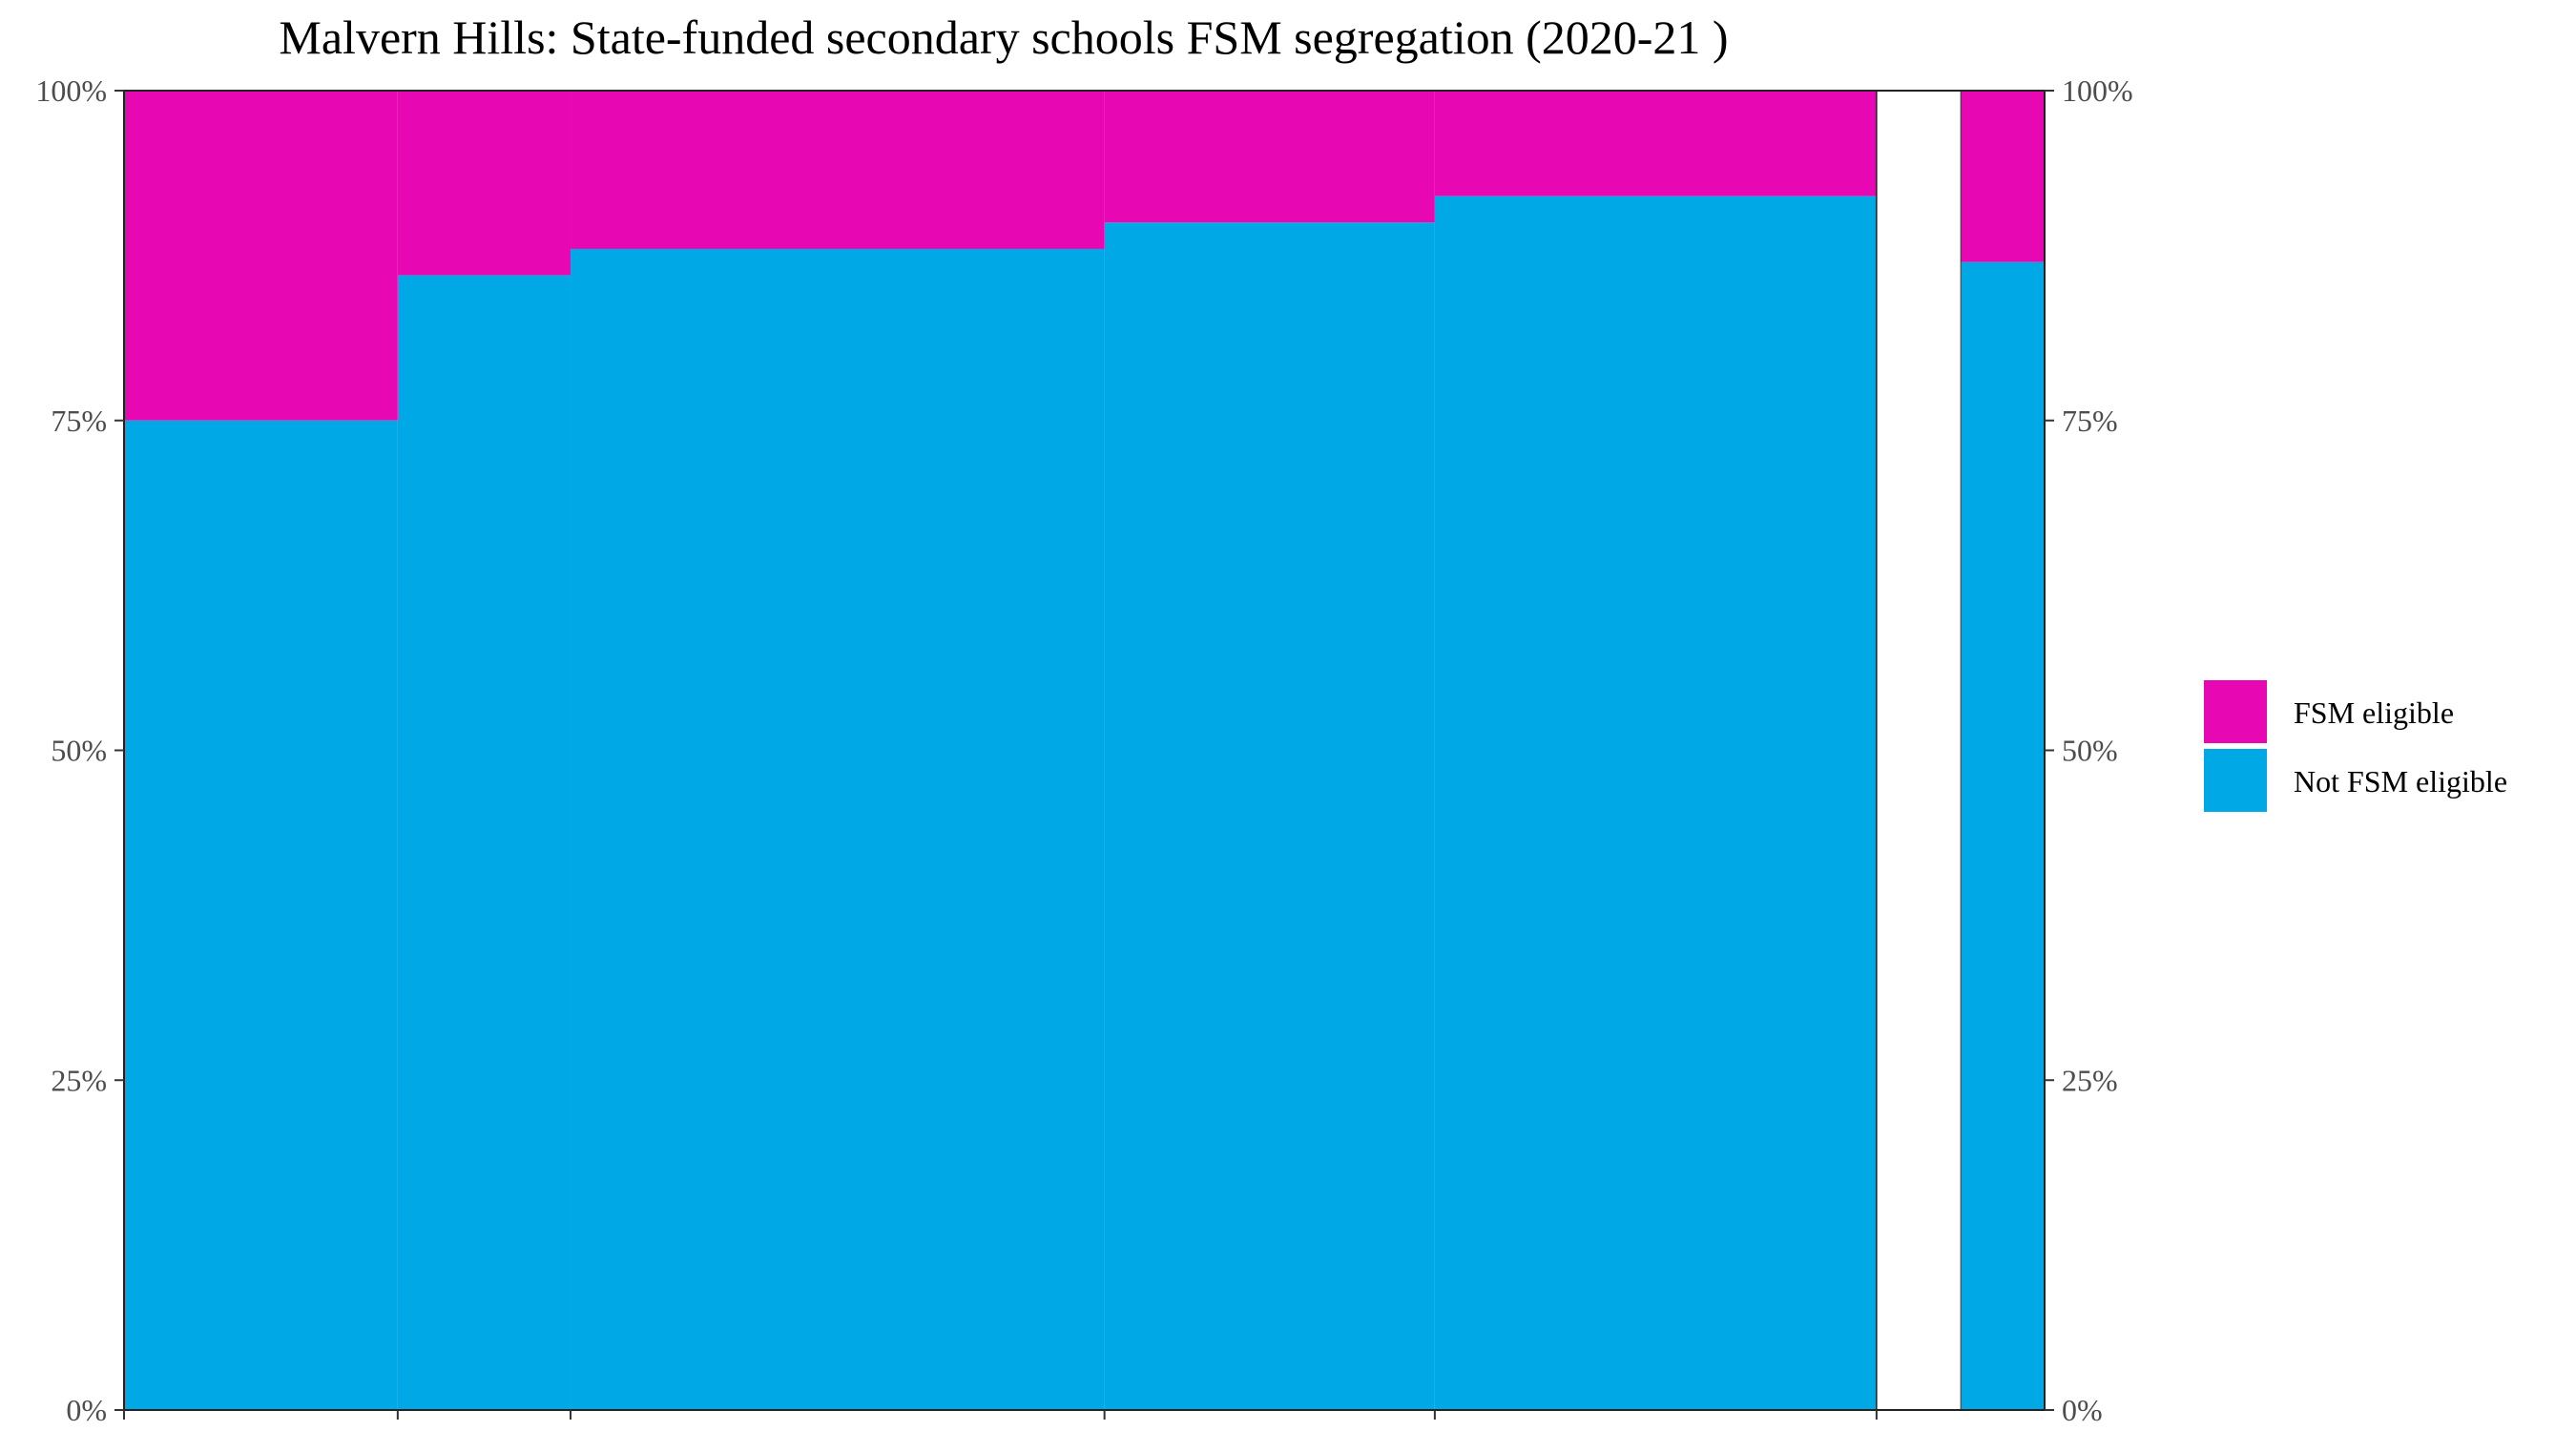 The image size is (2576, 1431). Describe the element at coordinates (1919, 750) in the screenshot. I see `gap-region` at that location.